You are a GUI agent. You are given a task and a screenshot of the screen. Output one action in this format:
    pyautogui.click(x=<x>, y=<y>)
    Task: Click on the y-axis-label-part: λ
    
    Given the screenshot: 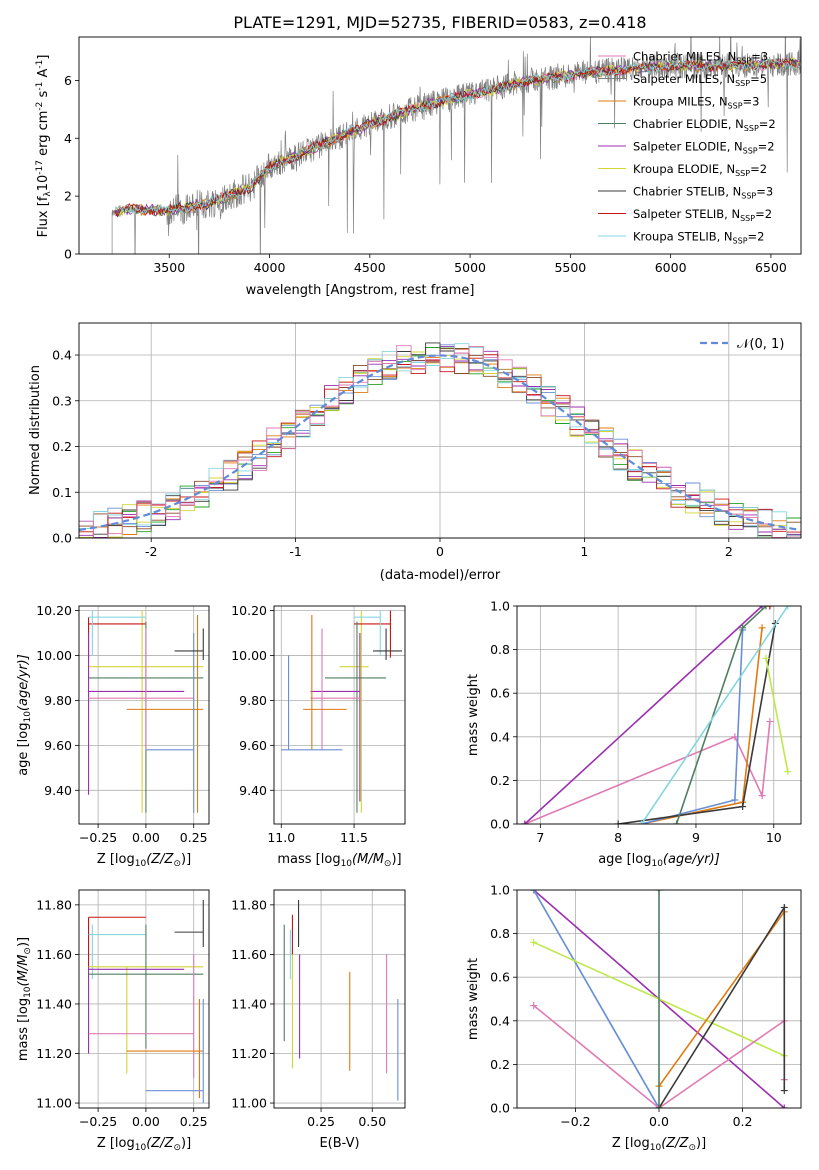 What is the action you would take?
    pyautogui.click(x=48, y=194)
    